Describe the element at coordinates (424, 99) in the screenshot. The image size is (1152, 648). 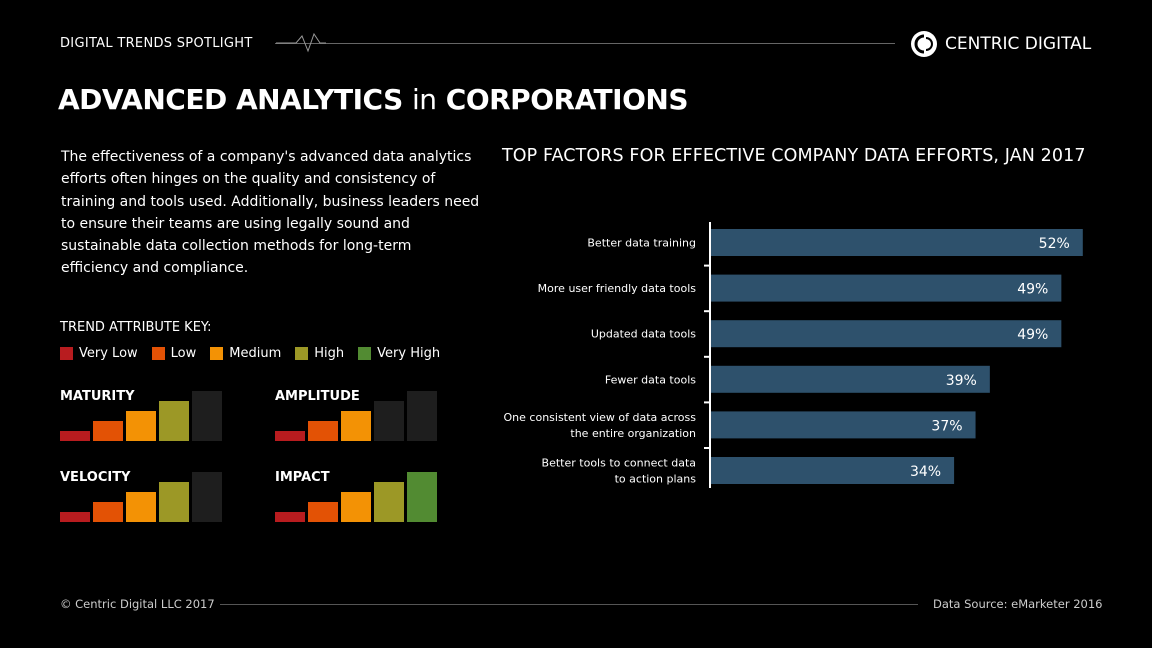
I see `title-part: in` at that location.